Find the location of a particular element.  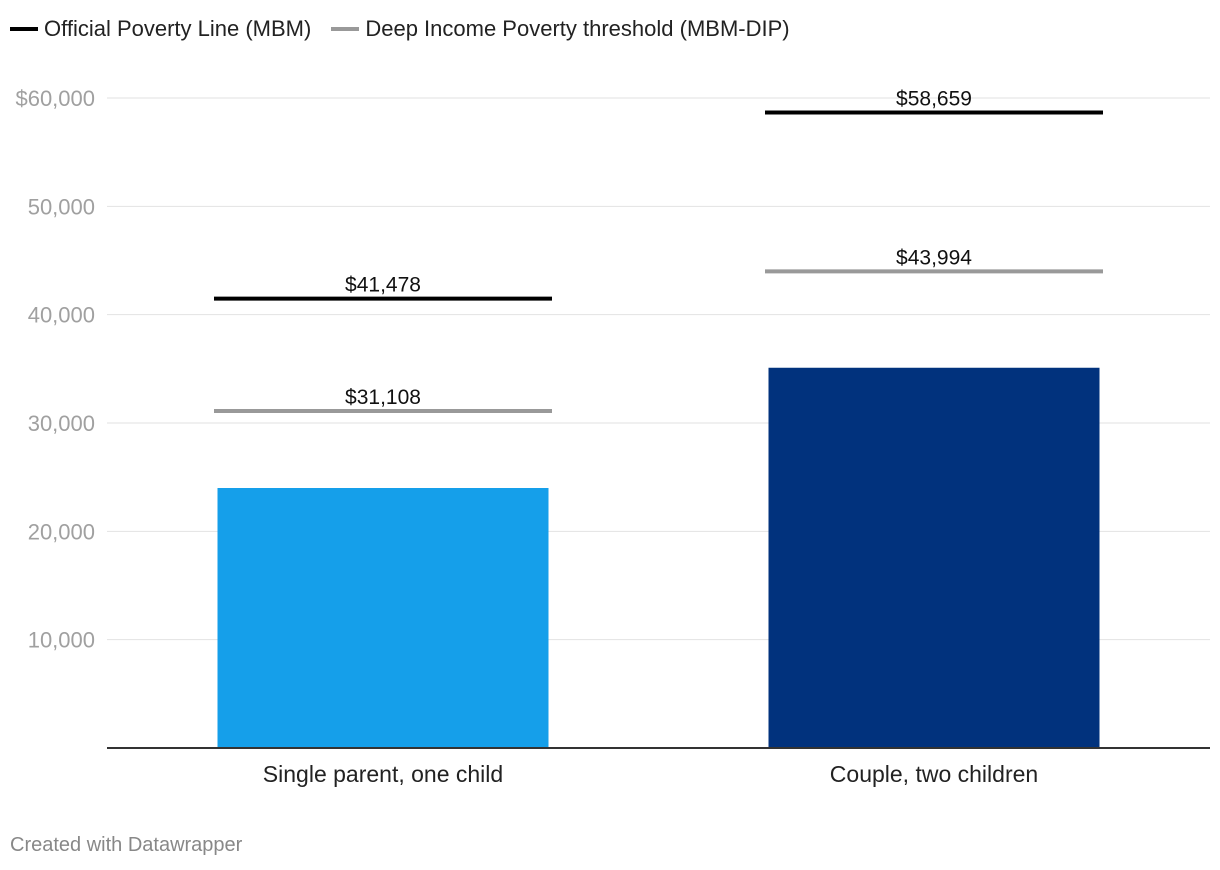

mbm-dip-data-label: $31,108 is located at coordinates (383, 397).